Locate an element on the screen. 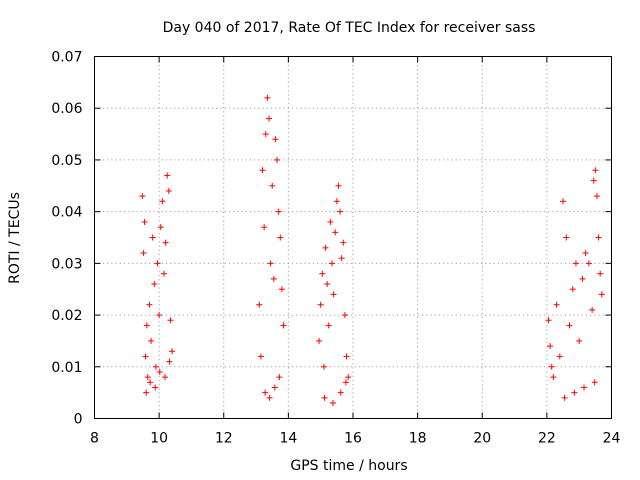  y-tick-label: 0.07 is located at coordinates (66, 58).